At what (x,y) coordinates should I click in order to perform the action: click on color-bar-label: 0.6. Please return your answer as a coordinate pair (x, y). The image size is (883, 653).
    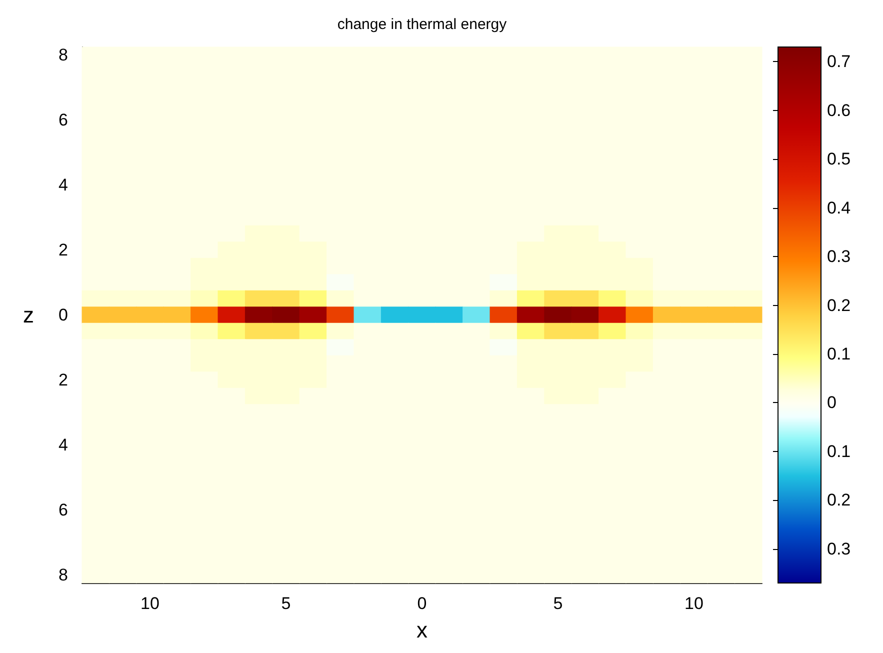
    Looking at the image, I should click on (839, 110).